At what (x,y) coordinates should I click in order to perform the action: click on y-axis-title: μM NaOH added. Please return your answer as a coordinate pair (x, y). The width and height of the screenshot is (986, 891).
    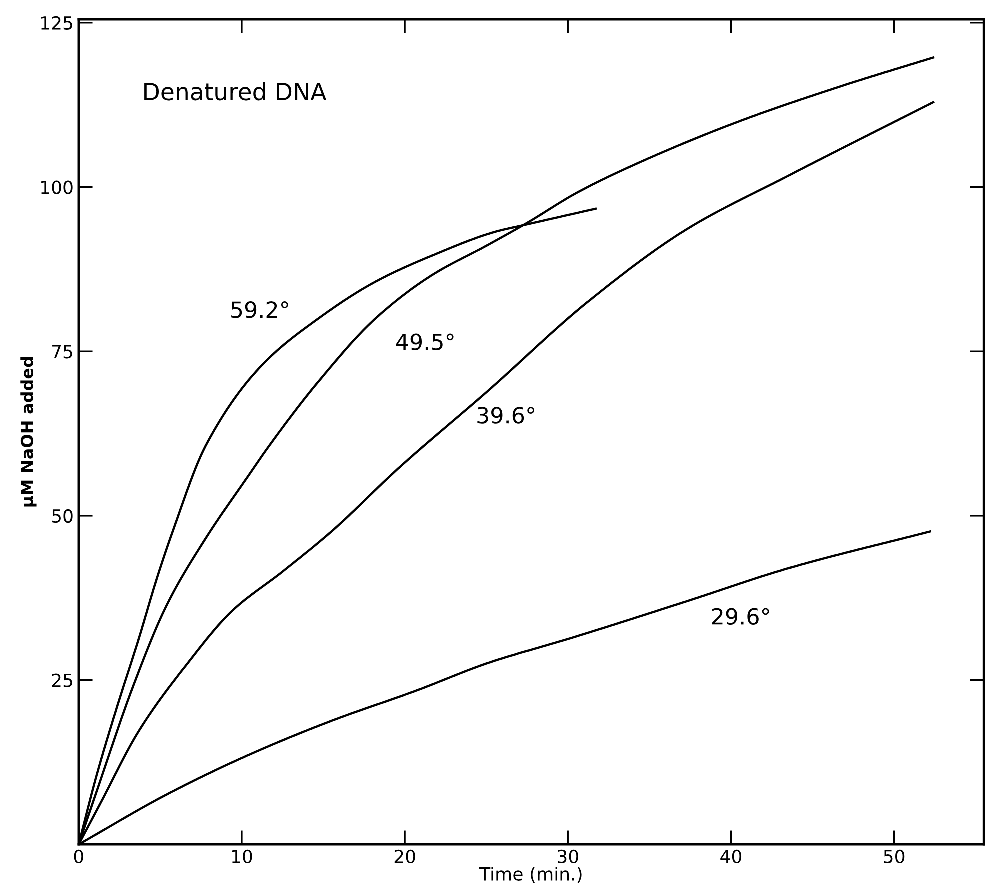
    Looking at the image, I should click on (28, 432).